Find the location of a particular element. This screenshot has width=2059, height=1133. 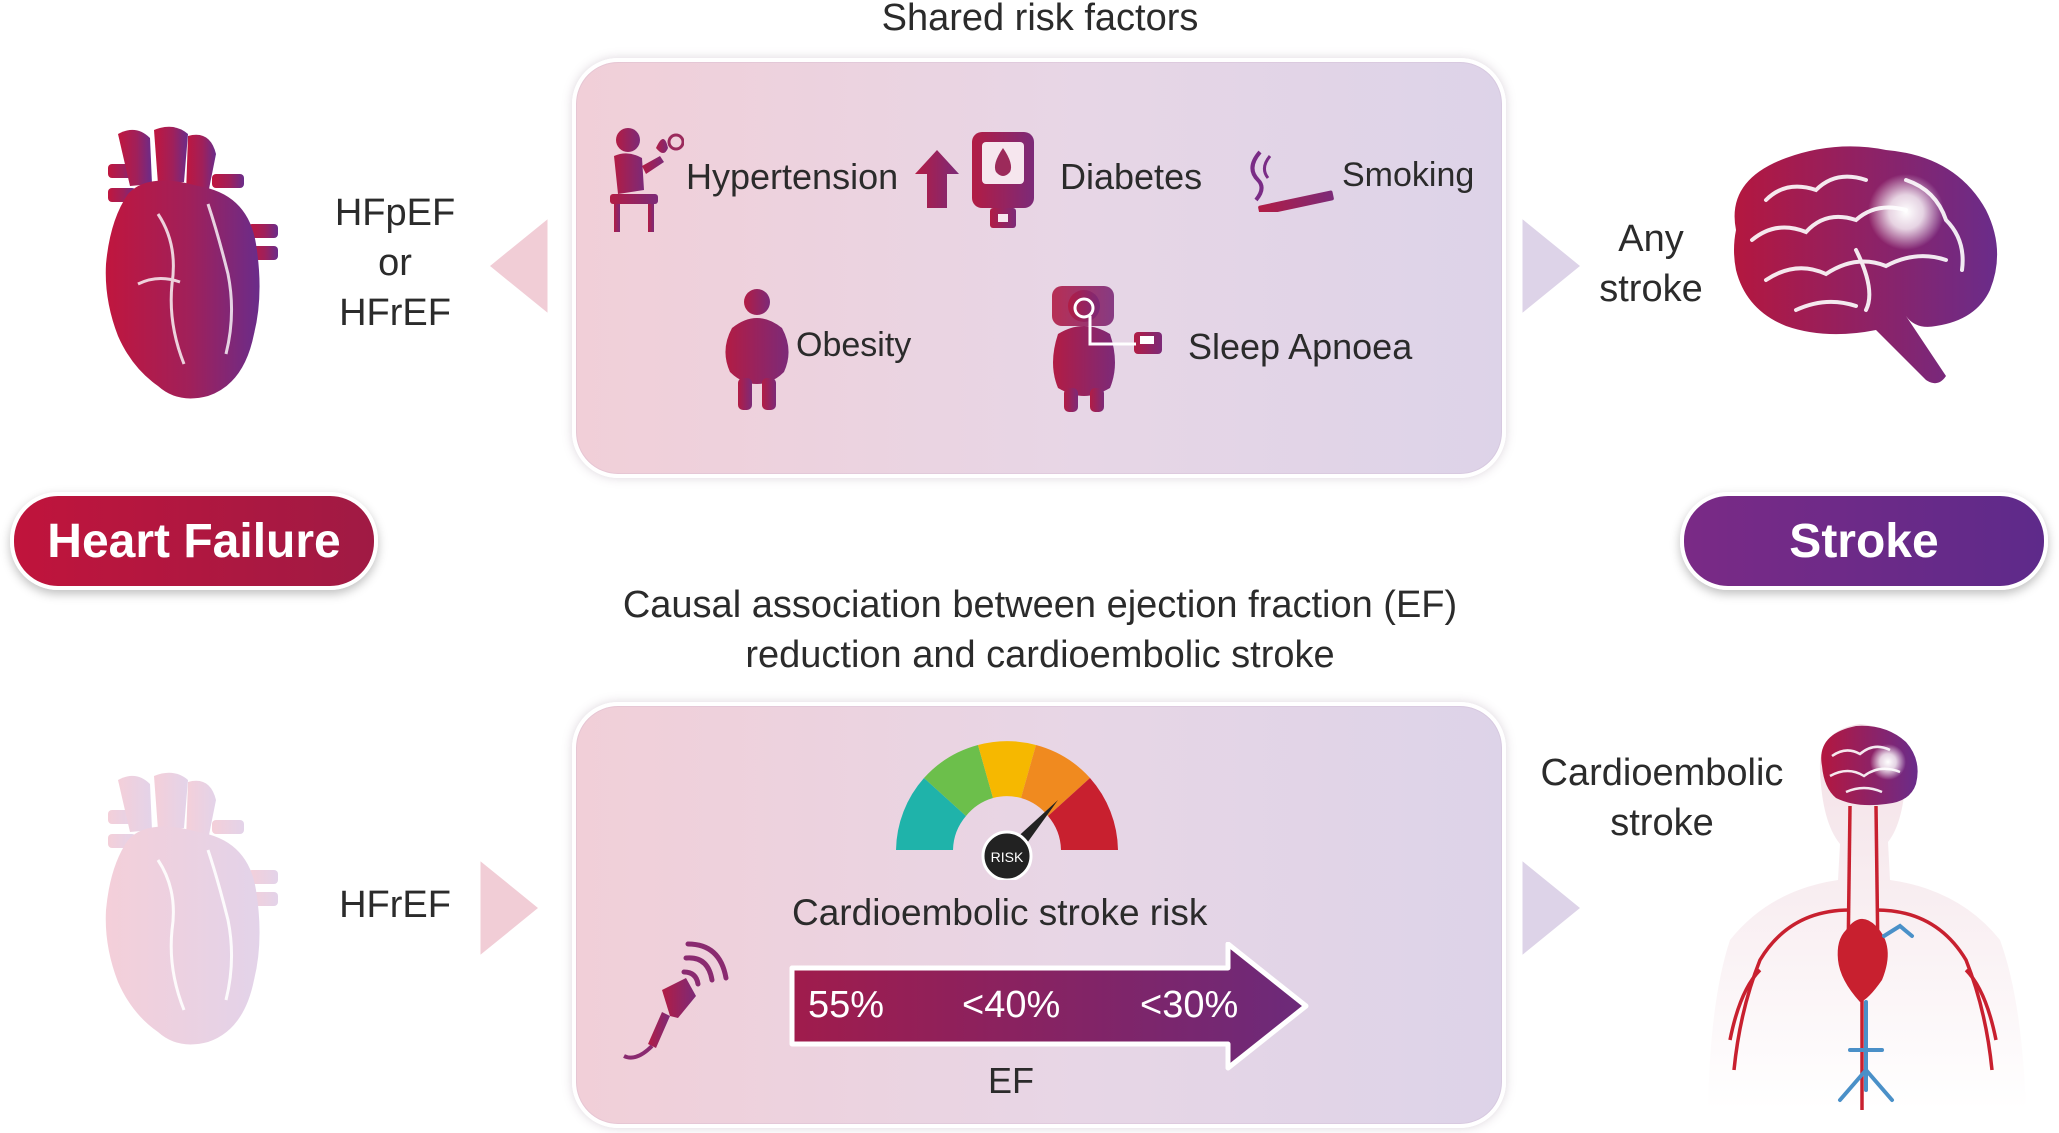

heart-failure-pill: Heart Failure is located at coordinates (194, 541).